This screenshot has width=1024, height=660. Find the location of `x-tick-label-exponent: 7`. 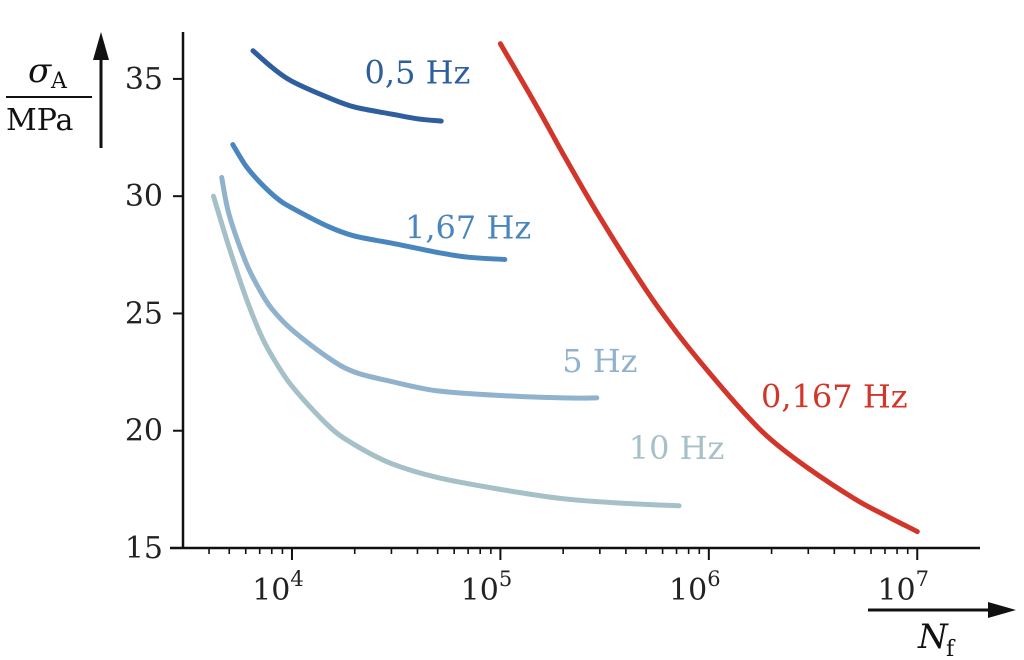

x-tick-label-exponent: 7 is located at coordinates (922, 579).